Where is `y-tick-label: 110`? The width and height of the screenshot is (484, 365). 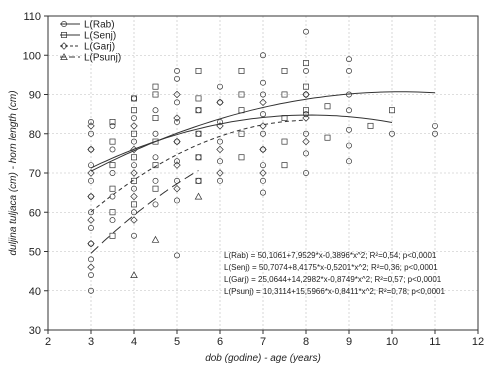
y-tick-label: 110 is located at coordinates (32, 17).